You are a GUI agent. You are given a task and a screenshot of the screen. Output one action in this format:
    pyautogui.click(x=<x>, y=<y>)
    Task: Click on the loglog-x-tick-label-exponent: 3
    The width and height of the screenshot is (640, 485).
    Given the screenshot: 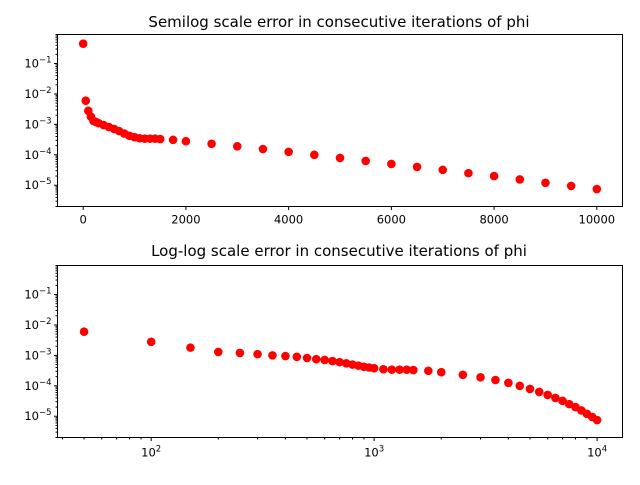 What is the action you would take?
    pyautogui.click(x=381, y=450)
    